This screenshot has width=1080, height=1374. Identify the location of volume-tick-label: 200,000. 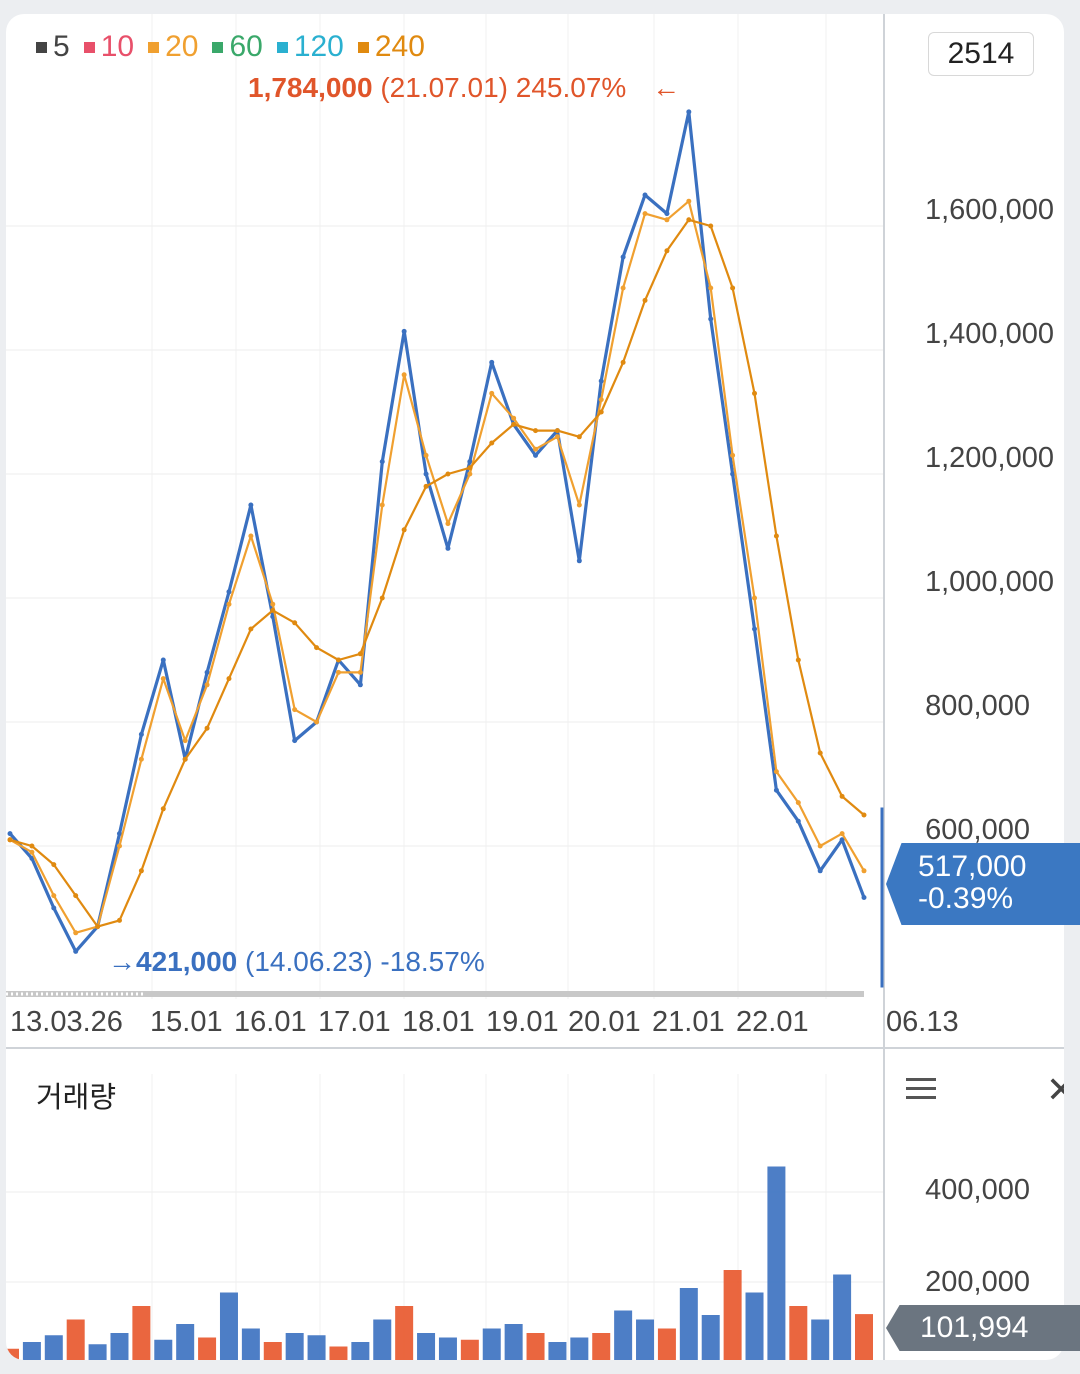
(977, 1282).